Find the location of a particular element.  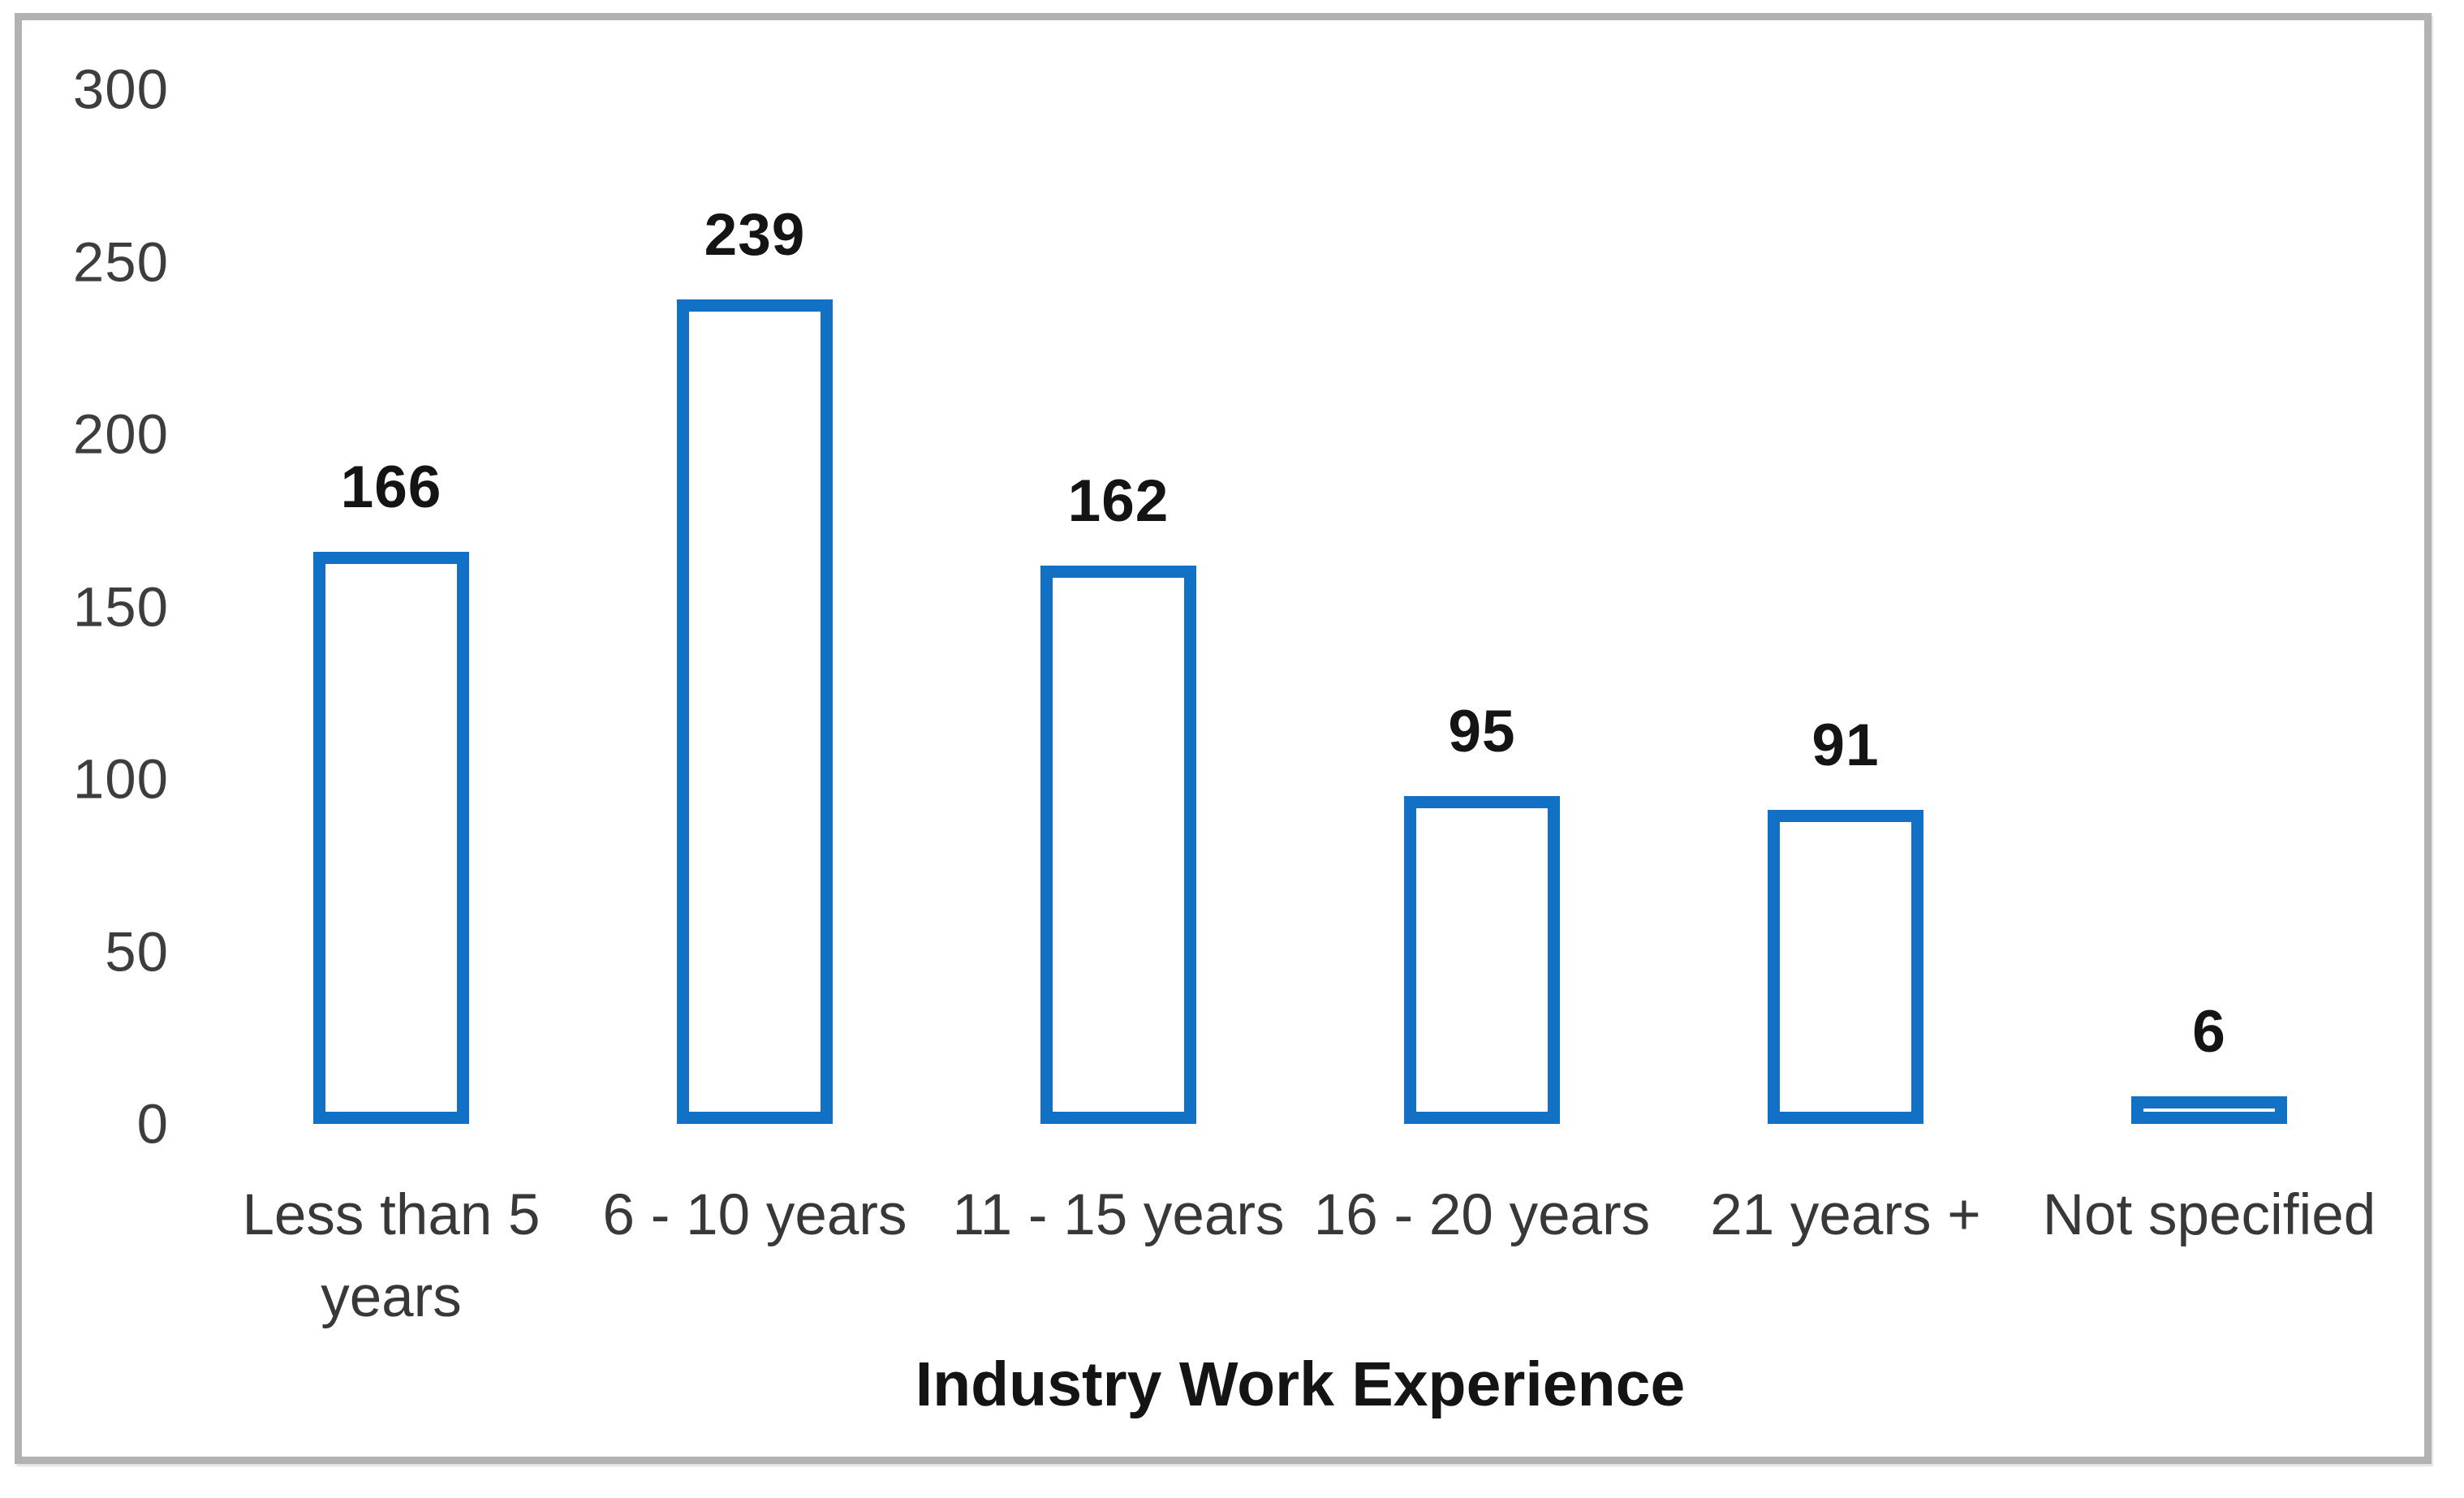

y-axis-tick-label: 300 is located at coordinates (121, 89).